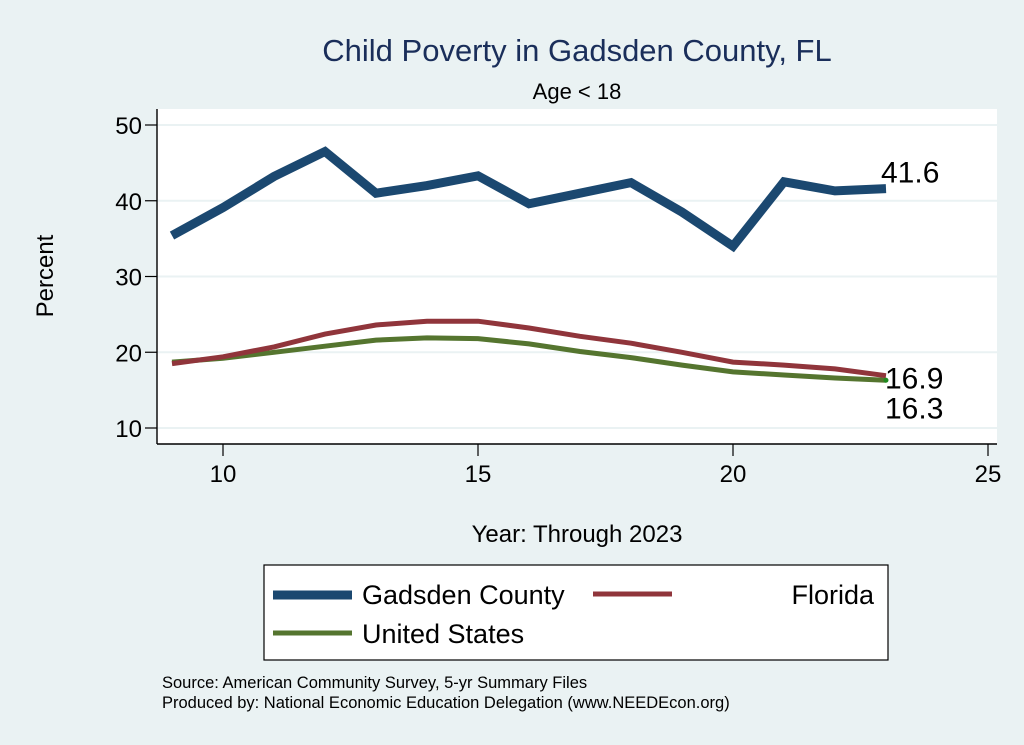  What do you see at coordinates (579, 465) in the screenshot?
I see `x-axis: 10 15 20 25` at bounding box center [579, 465].